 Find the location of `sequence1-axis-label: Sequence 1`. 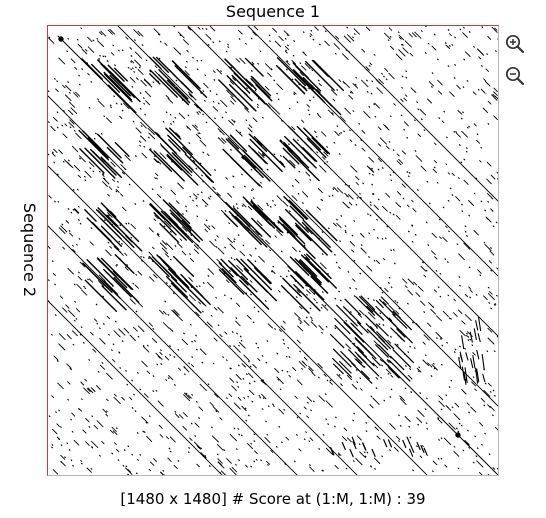

sequence1-axis-label: Sequence 1 is located at coordinates (273, 11).